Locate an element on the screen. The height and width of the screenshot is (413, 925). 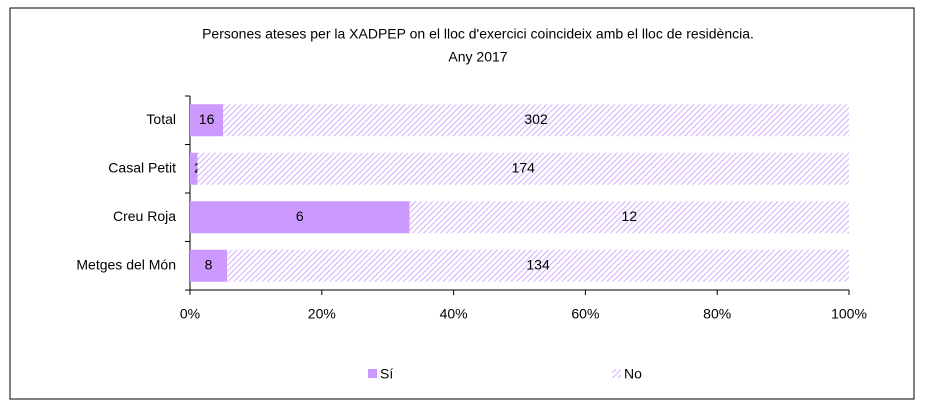
x-tick-label: 0% is located at coordinates (190, 314).